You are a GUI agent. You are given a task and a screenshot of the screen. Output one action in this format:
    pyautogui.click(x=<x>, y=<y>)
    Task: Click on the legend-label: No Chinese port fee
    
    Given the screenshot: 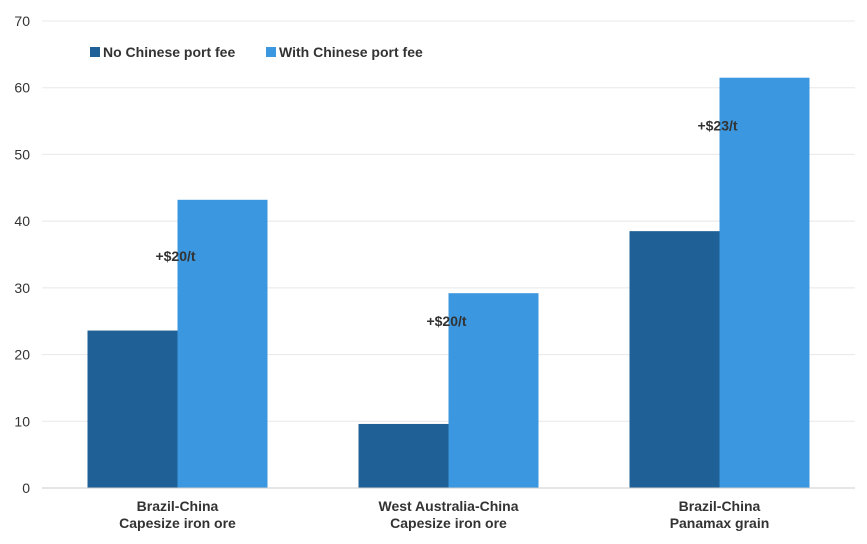 What is the action you would take?
    pyautogui.click(x=169, y=52)
    